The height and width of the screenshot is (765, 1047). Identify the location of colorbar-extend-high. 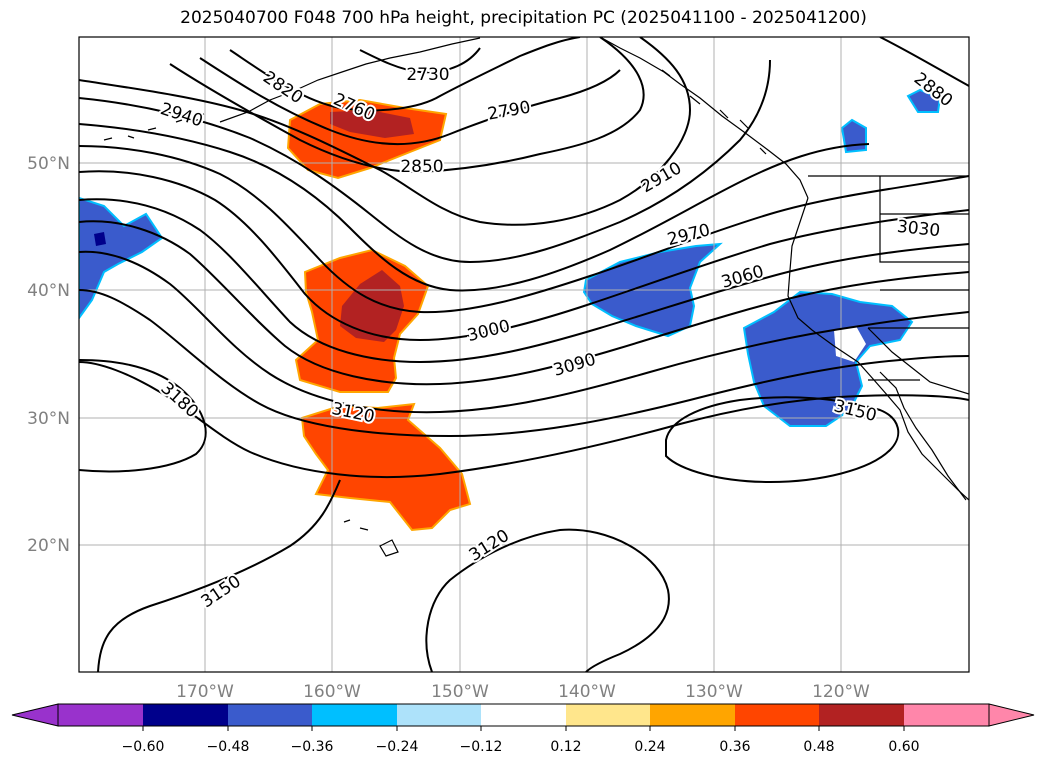
(1011, 715).